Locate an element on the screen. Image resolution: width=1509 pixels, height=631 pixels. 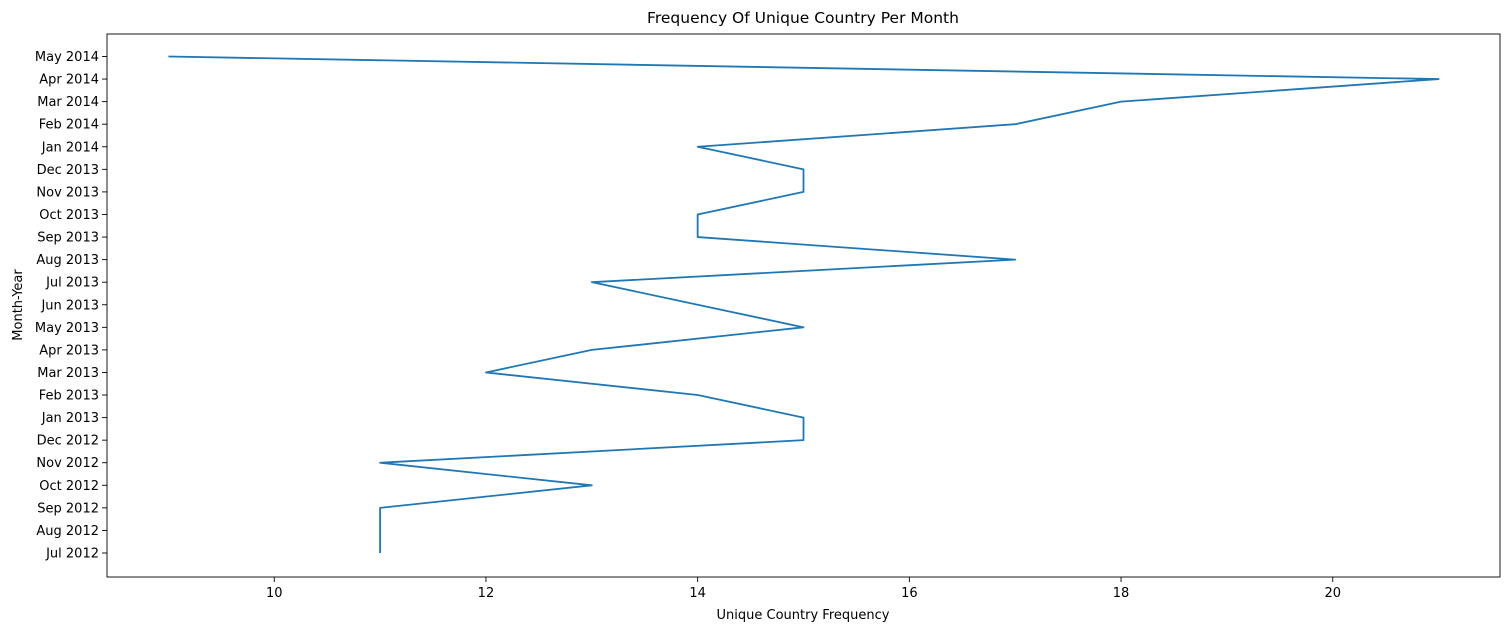
x-tick-label: 18 is located at coordinates (1121, 593).